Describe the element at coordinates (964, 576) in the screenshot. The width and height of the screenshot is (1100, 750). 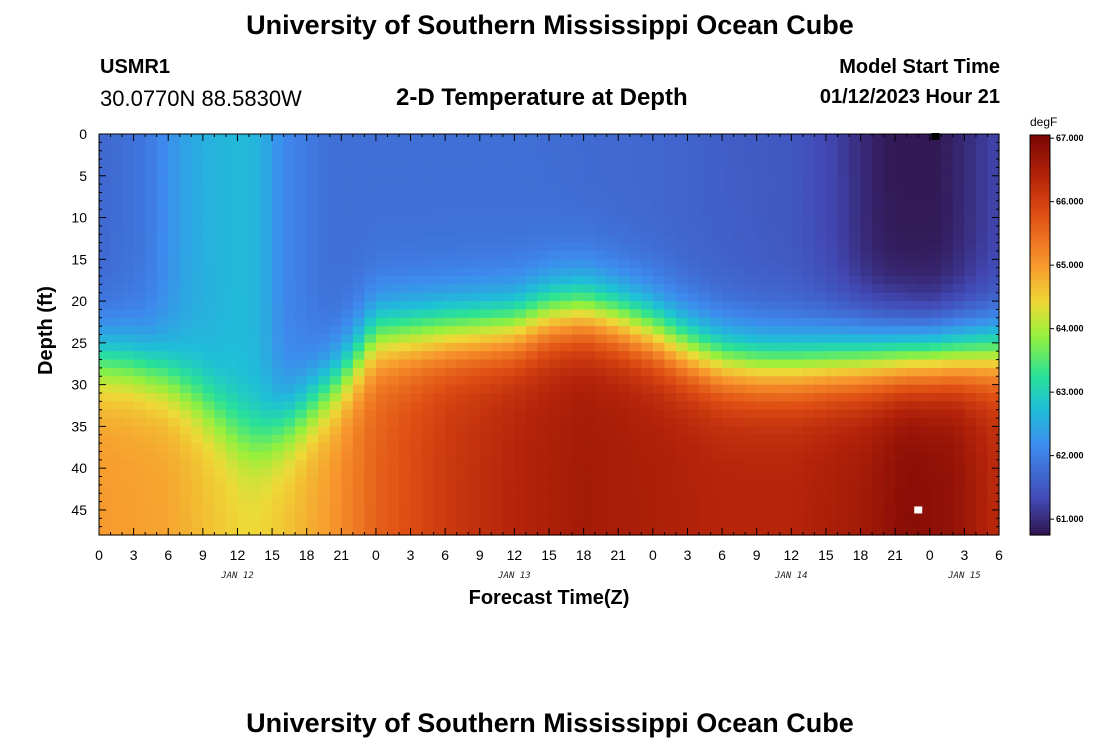
I see `date-label: JAN 15` at that location.